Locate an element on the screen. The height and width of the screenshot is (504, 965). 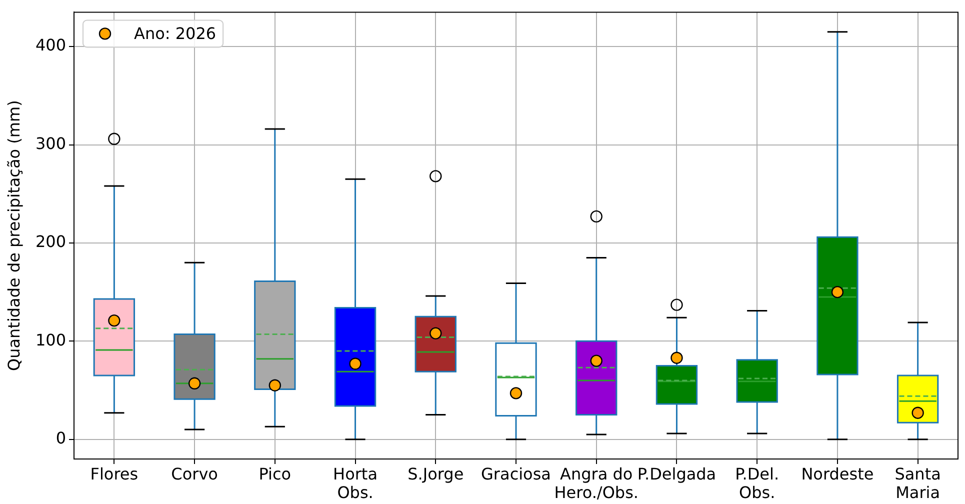
x-tick-label: Santa Maria is located at coordinates (917, 483).